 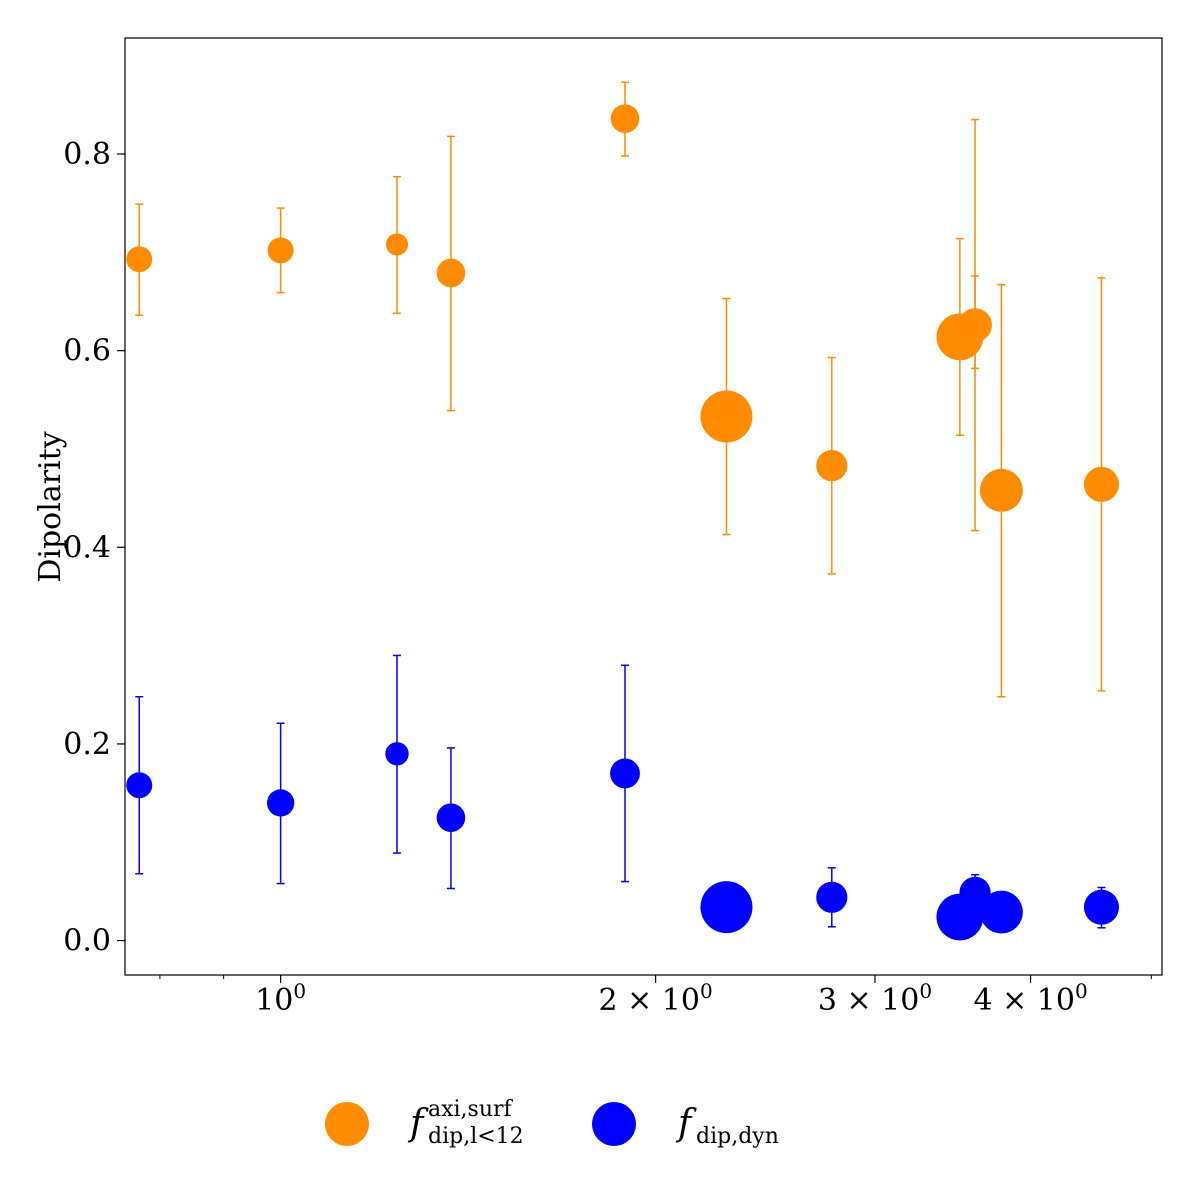 What do you see at coordinates (87, 547) in the screenshot?
I see `y-tick-label: 0.4` at bounding box center [87, 547].